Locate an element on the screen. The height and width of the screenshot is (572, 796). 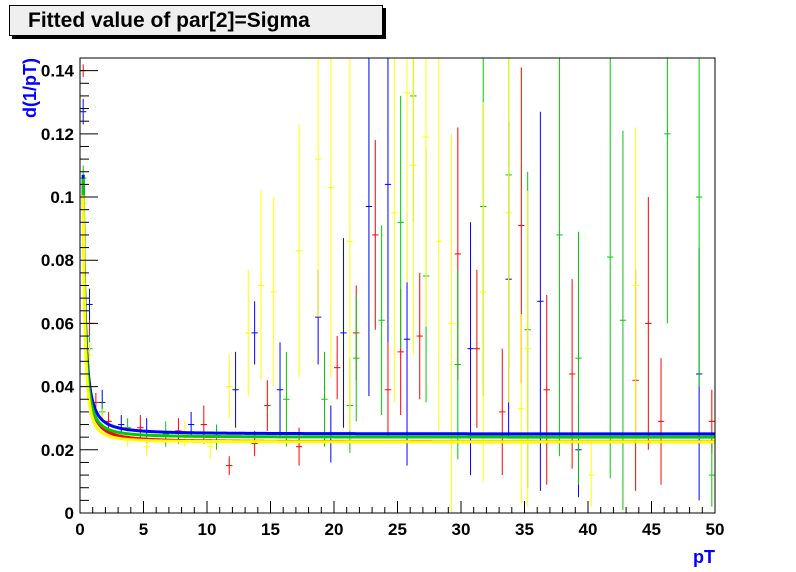
y-tick-label: 0.06 is located at coordinates (57, 323).